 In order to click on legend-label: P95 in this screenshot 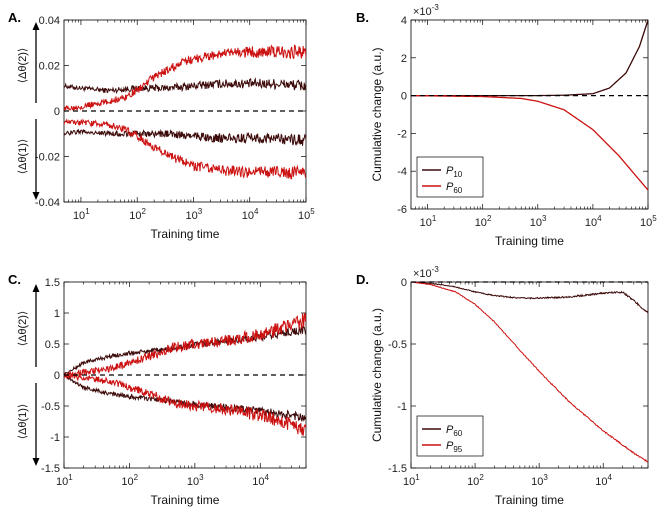, I will do `click(454, 447)`.